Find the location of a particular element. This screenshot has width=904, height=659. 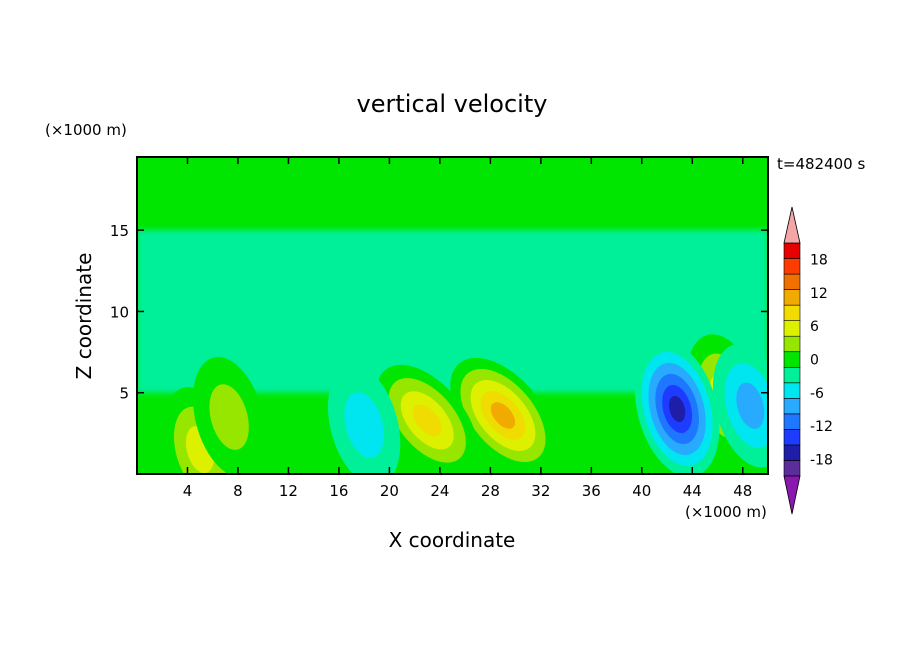

colorbar-tick-label: 6 is located at coordinates (814, 327).